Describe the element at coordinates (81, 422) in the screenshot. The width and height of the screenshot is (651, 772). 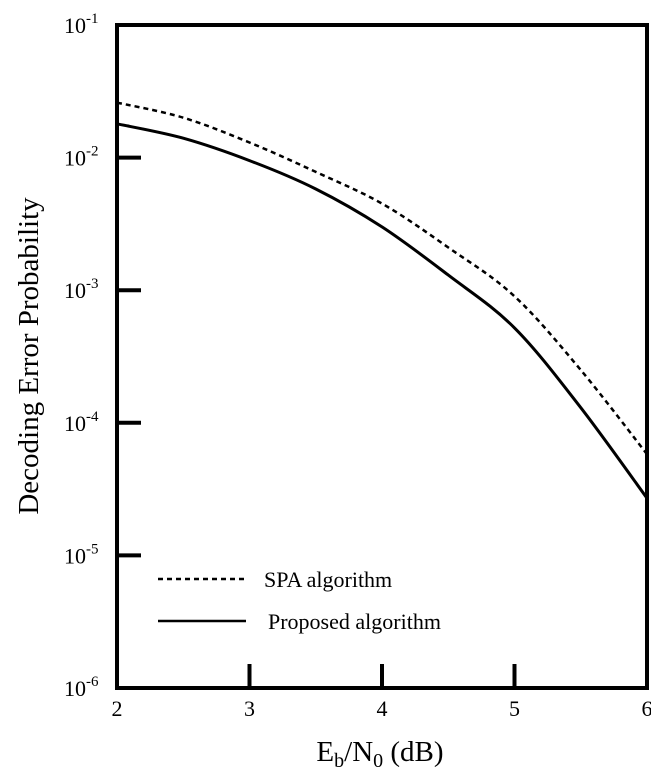
I see `y-tick-label--4: 10⁻⁴` at that location.